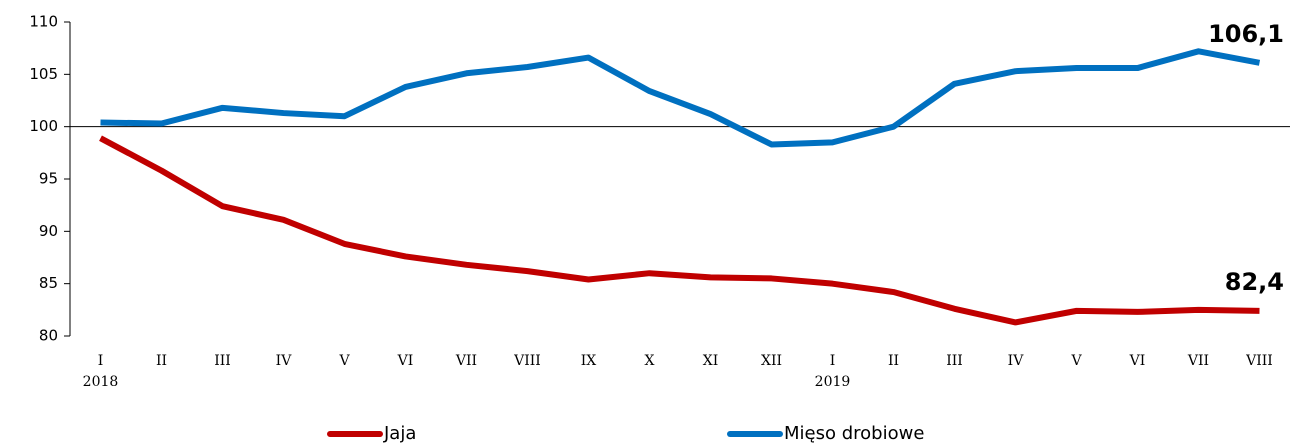 The height and width of the screenshot is (446, 1298). Describe the element at coordinates (48, 336) in the screenshot. I see `y-tick-label: 80` at that location.